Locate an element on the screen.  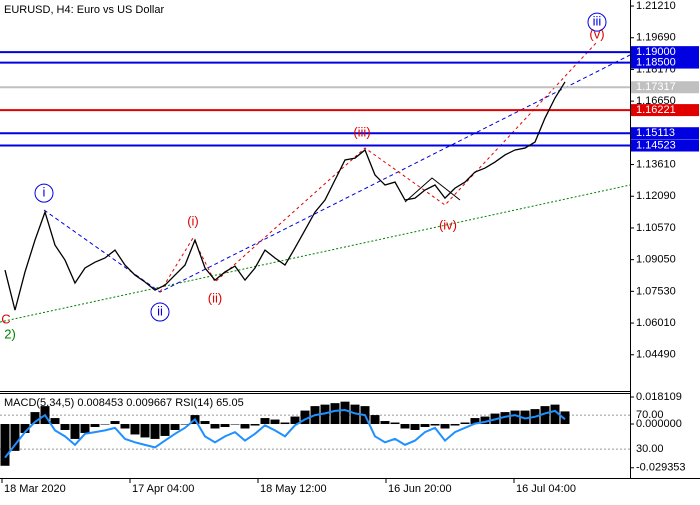
x-tick-label: 16 Jul 04:00 is located at coordinates (546, 489).